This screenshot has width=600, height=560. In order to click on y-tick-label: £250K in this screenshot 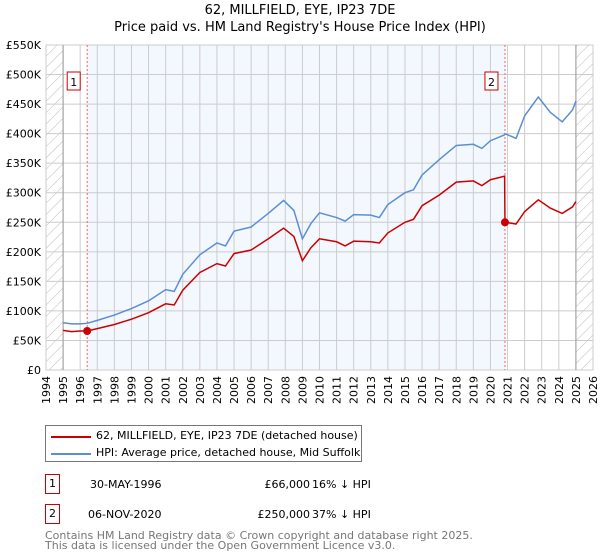, I will do `click(24, 222)`.